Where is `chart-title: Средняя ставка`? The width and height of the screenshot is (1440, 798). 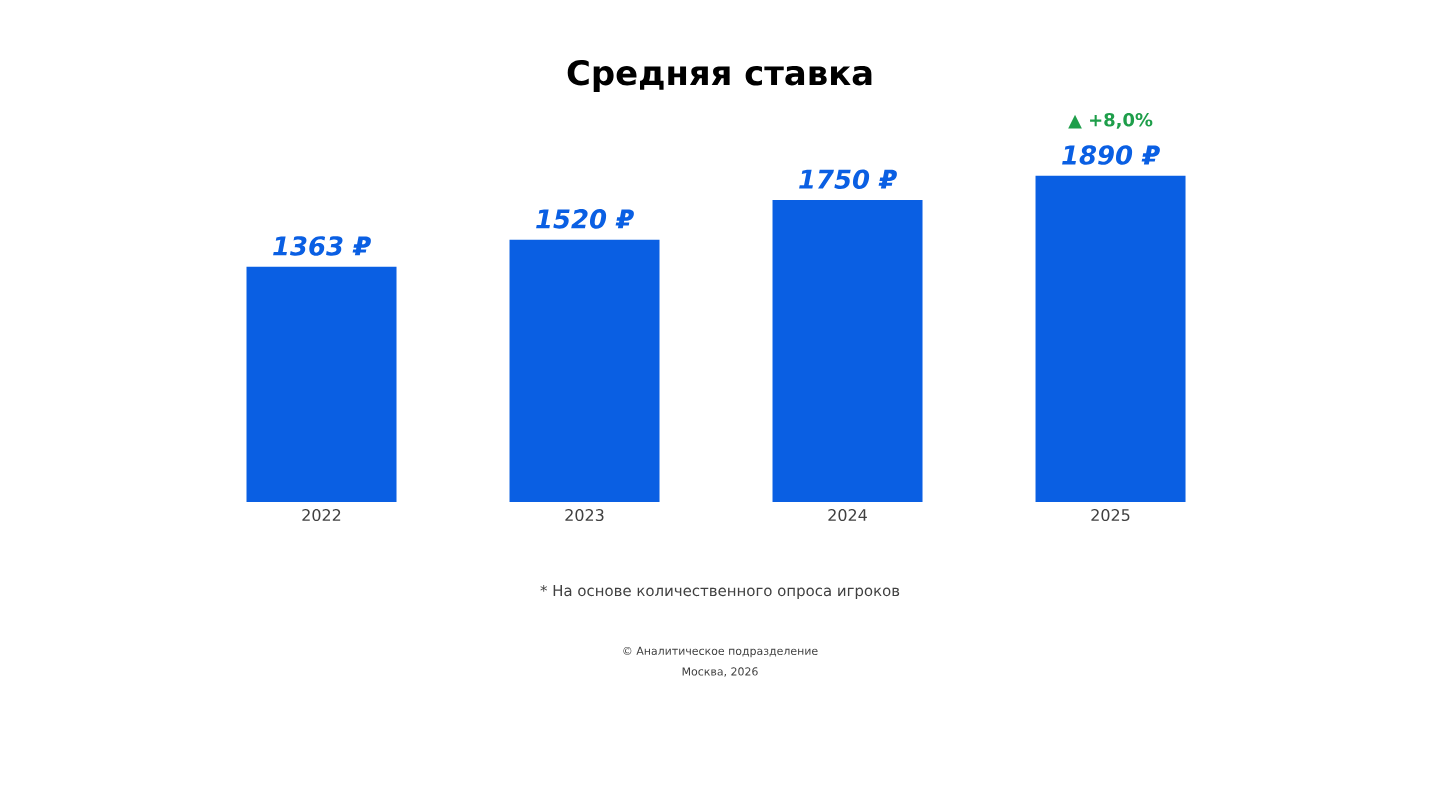 chart-title: Средняя ставка is located at coordinates (719, 76).